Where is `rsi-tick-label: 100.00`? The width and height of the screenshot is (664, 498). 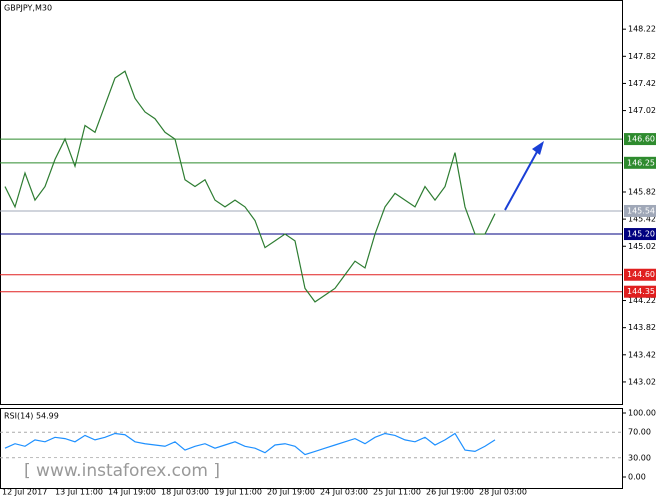
rsi-tick-label: 100.00 is located at coordinates (642, 413).